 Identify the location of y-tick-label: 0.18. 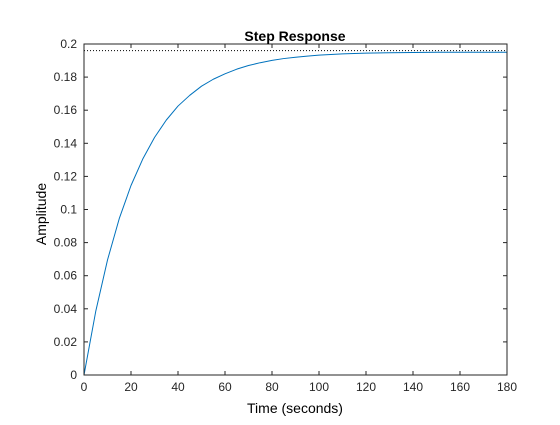
(66, 77).